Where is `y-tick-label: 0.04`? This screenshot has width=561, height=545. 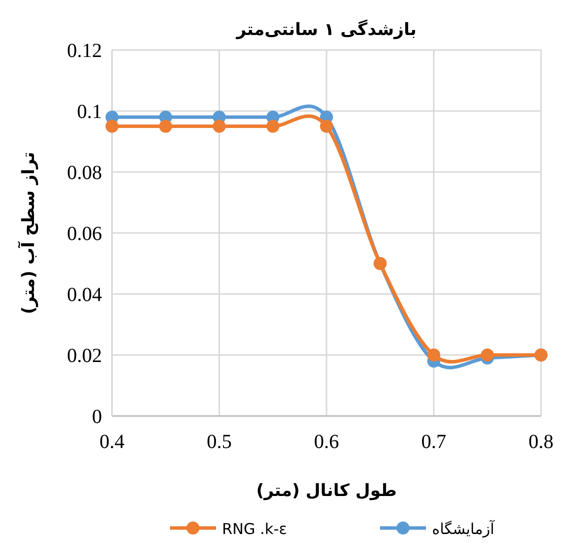
y-tick-label: 0.04 is located at coordinates (84, 295).